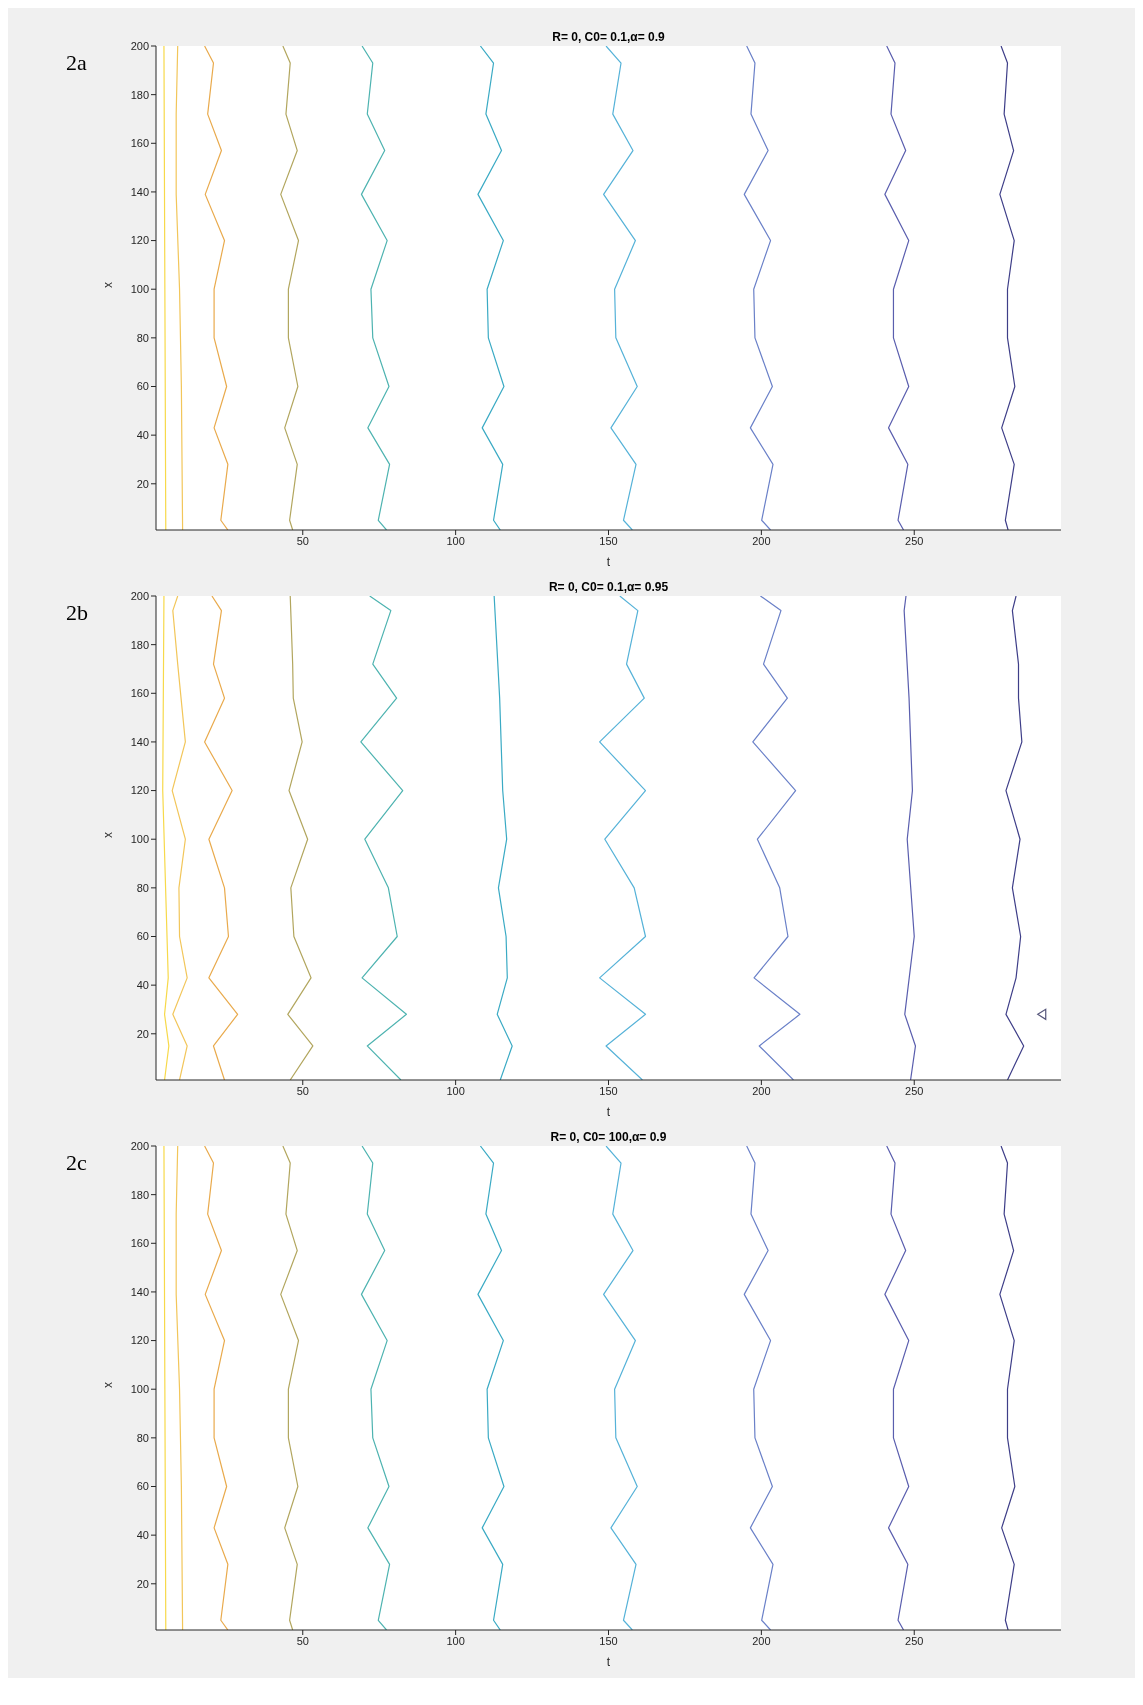  What do you see at coordinates (608, 37) in the screenshot?
I see `chart-title: R= 0, C0= 0.1,α= 0.9` at bounding box center [608, 37].